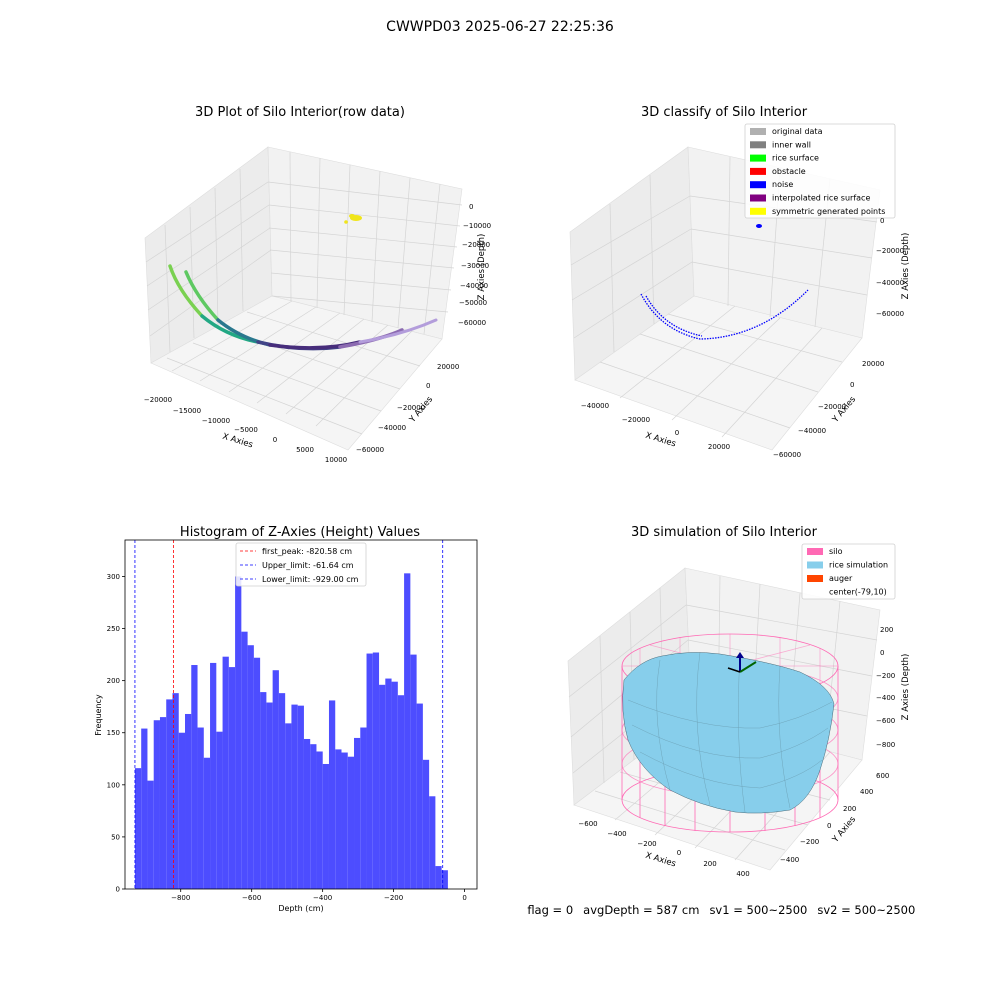 The width and height of the screenshot is (1000, 1000). What do you see at coordinates (890, 267) in the screenshot?
I see `classify-z-ticks: 0 −20000 −40000 −60000` at bounding box center [890, 267].